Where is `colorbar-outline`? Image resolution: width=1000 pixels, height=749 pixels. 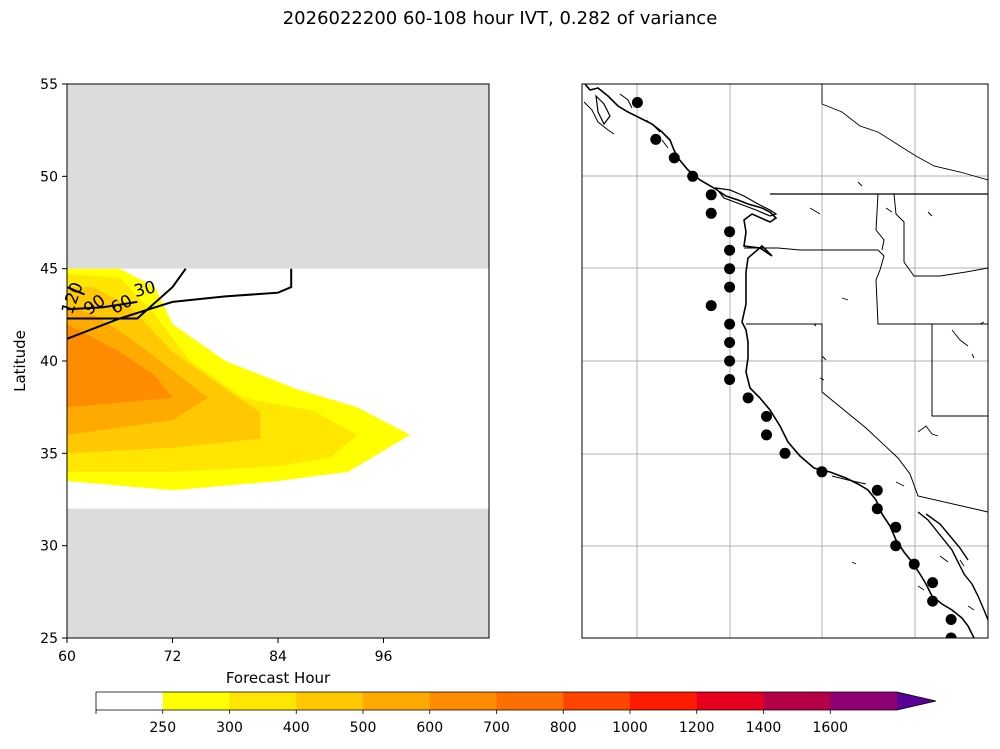 colorbar-outline is located at coordinates (516, 701).